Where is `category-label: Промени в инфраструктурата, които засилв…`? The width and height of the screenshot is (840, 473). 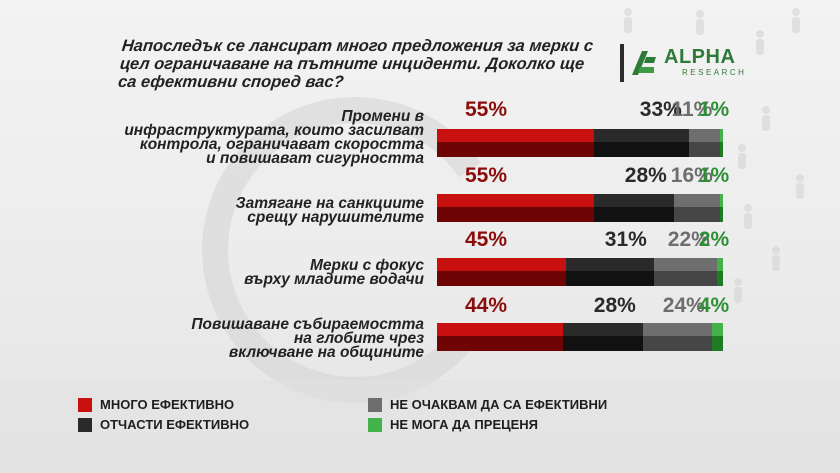 category-label: Промени в инфраструктурата, които засилв… is located at coordinates (274, 137).